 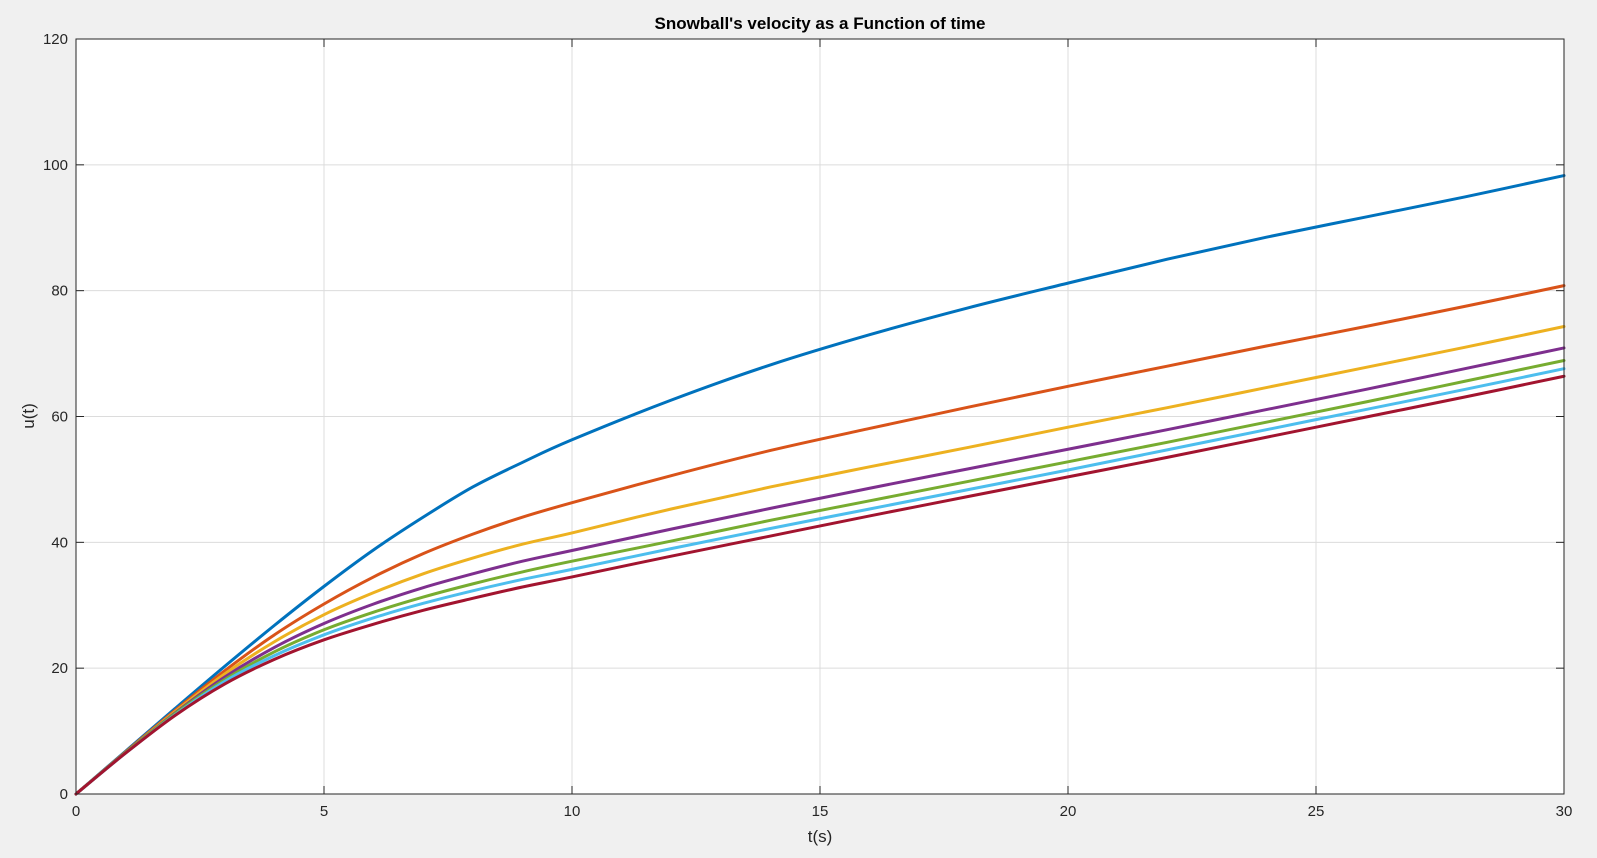 I want to click on y-axis-label: u(t), so click(x=28, y=416).